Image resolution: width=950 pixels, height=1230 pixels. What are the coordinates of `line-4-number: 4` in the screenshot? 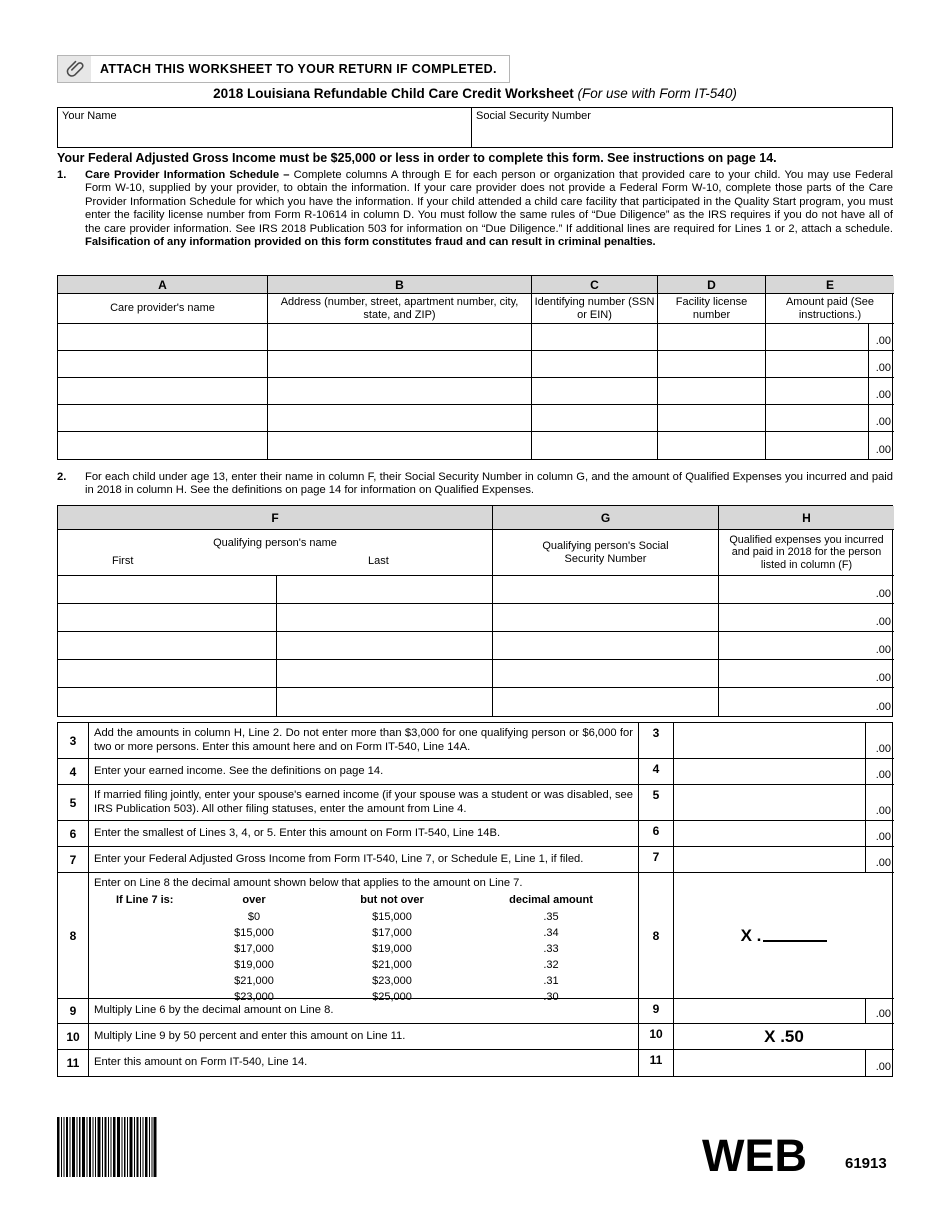 It's located at (656, 772).